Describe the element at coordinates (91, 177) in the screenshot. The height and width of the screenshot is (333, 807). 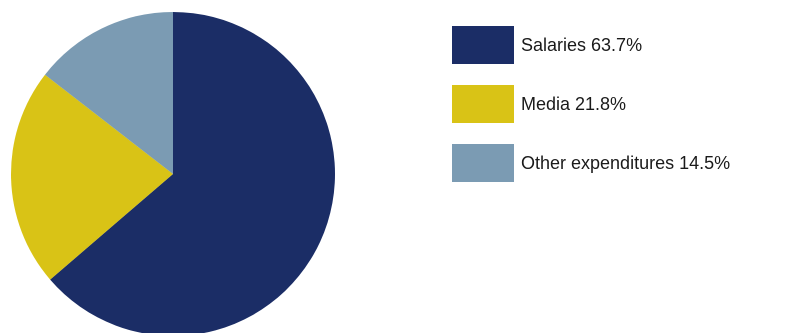
I see `pie-slice-media` at that location.